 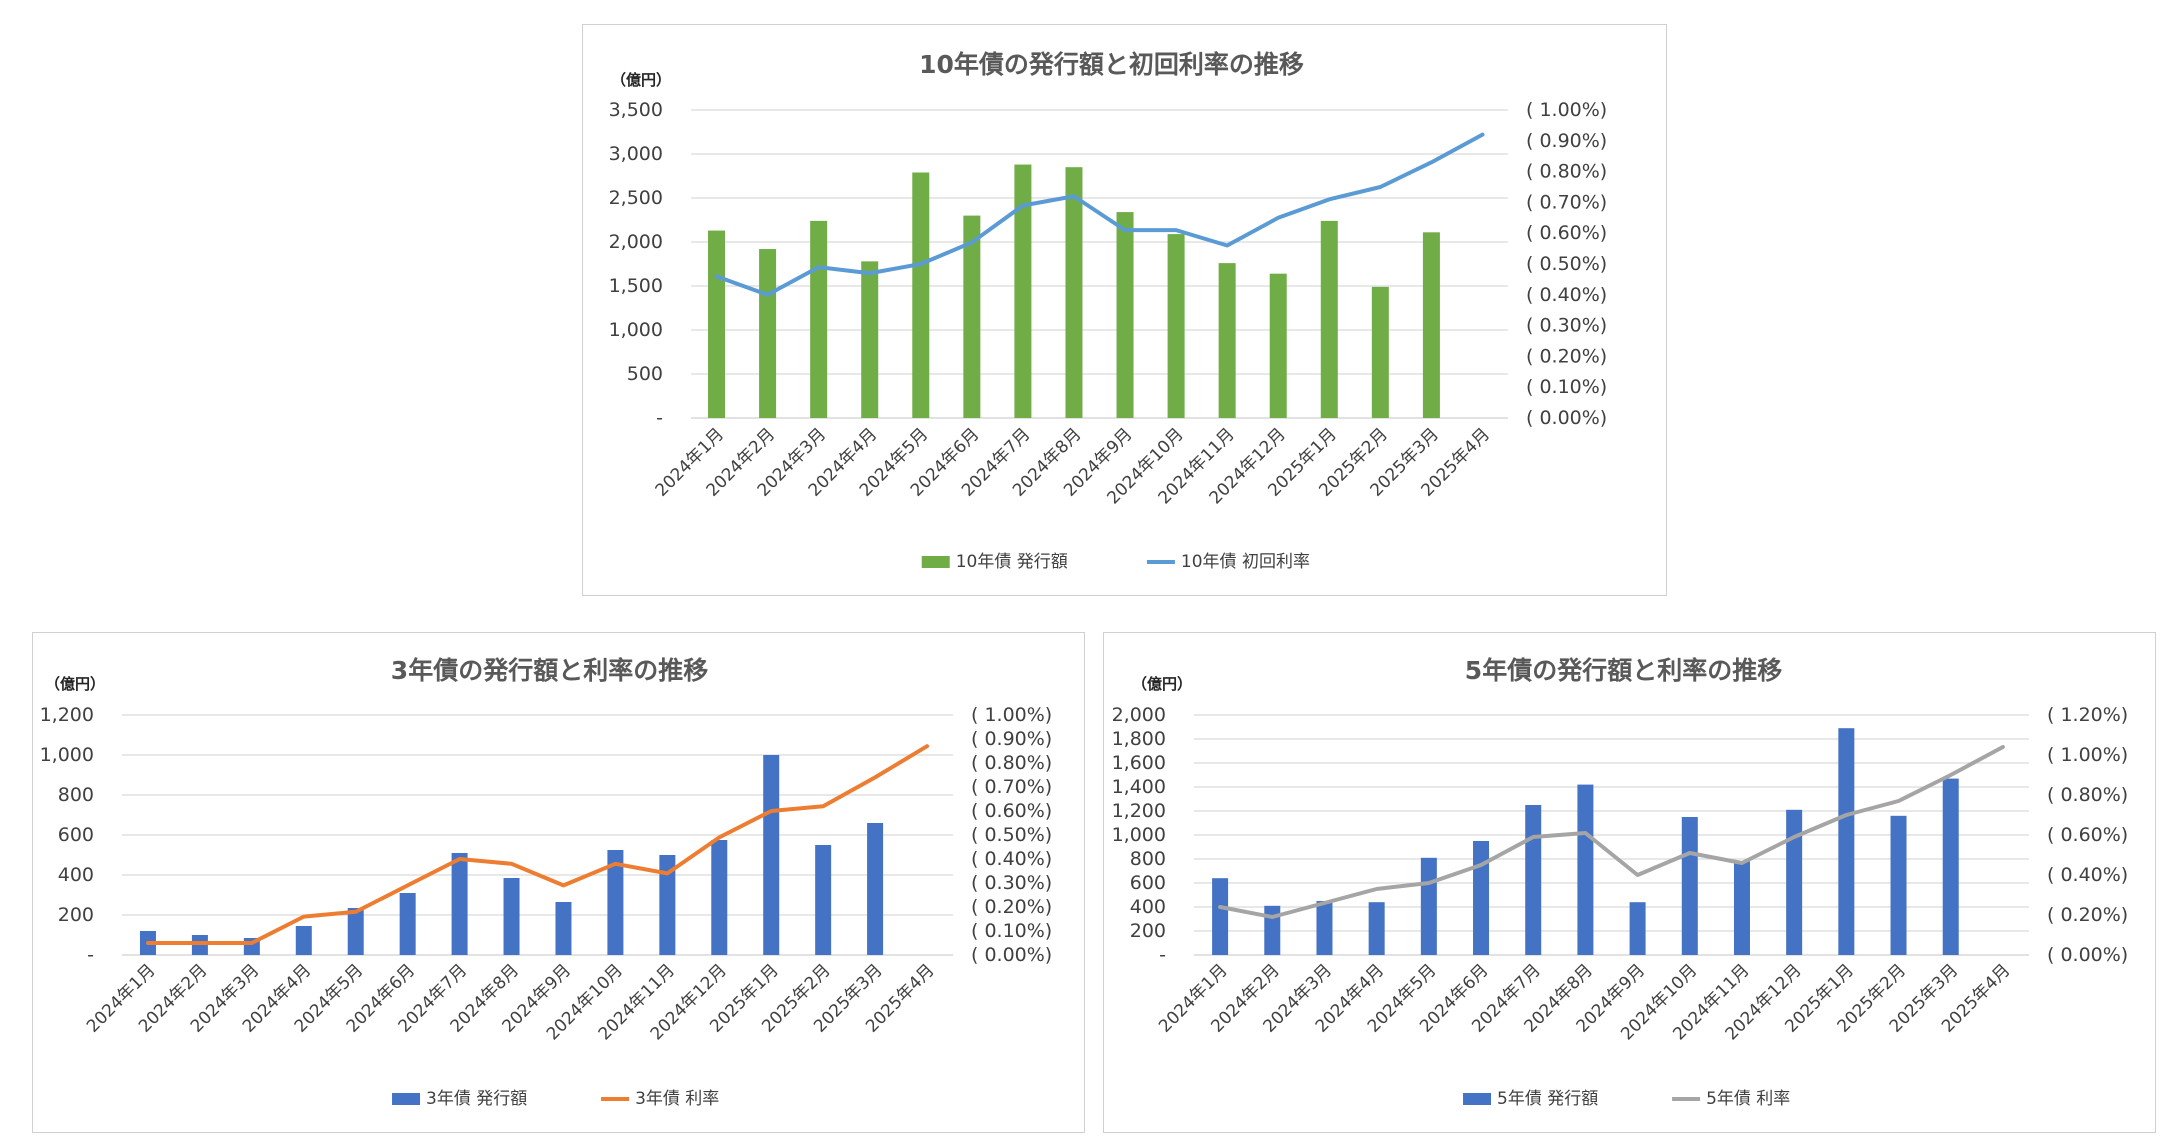 I want to click on y2-tick-label: ( 0.60%), so click(x=2087, y=835).